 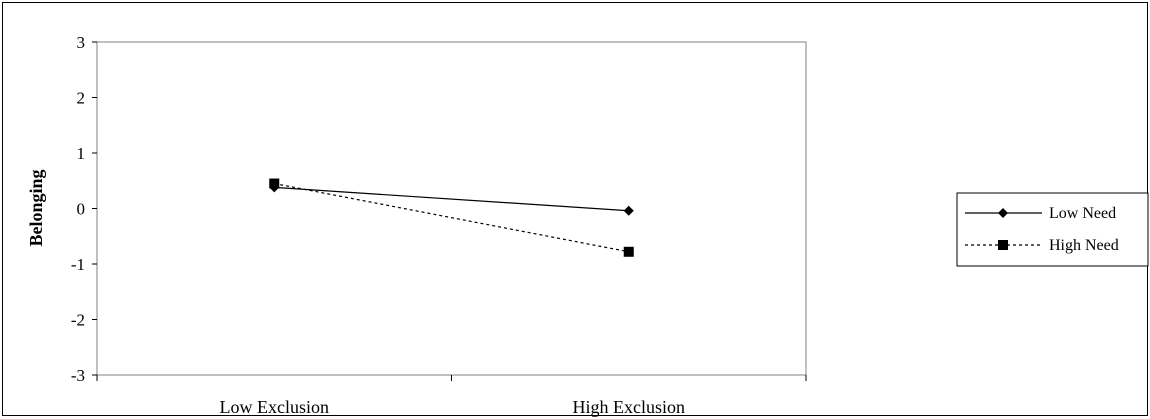 What do you see at coordinates (275, 407) in the screenshot?
I see `x-category-label: Low Exclusion` at bounding box center [275, 407].